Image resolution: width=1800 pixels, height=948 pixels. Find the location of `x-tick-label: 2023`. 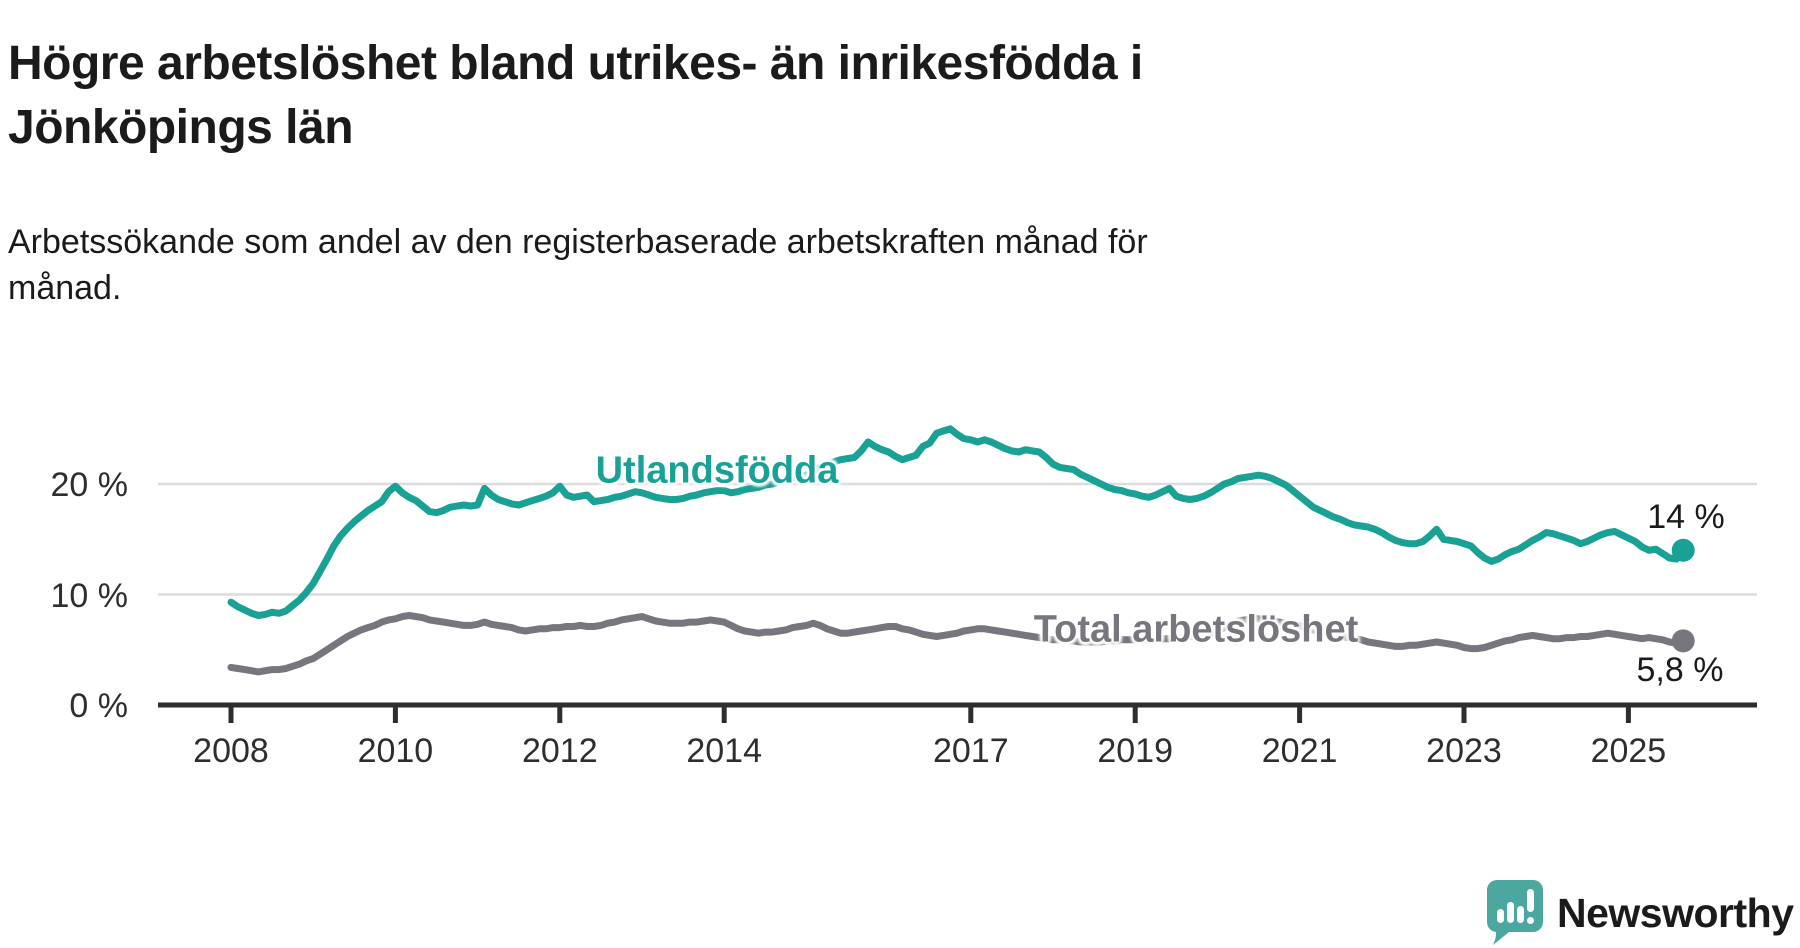

x-tick-label: 2023 is located at coordinates (1464, 751).